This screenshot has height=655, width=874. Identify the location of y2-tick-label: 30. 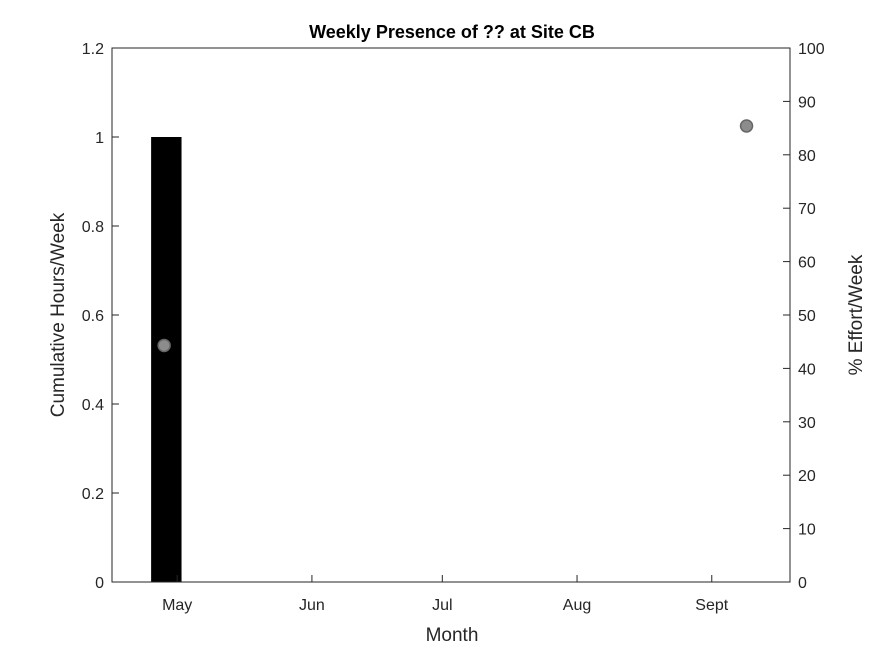
(807, 423).